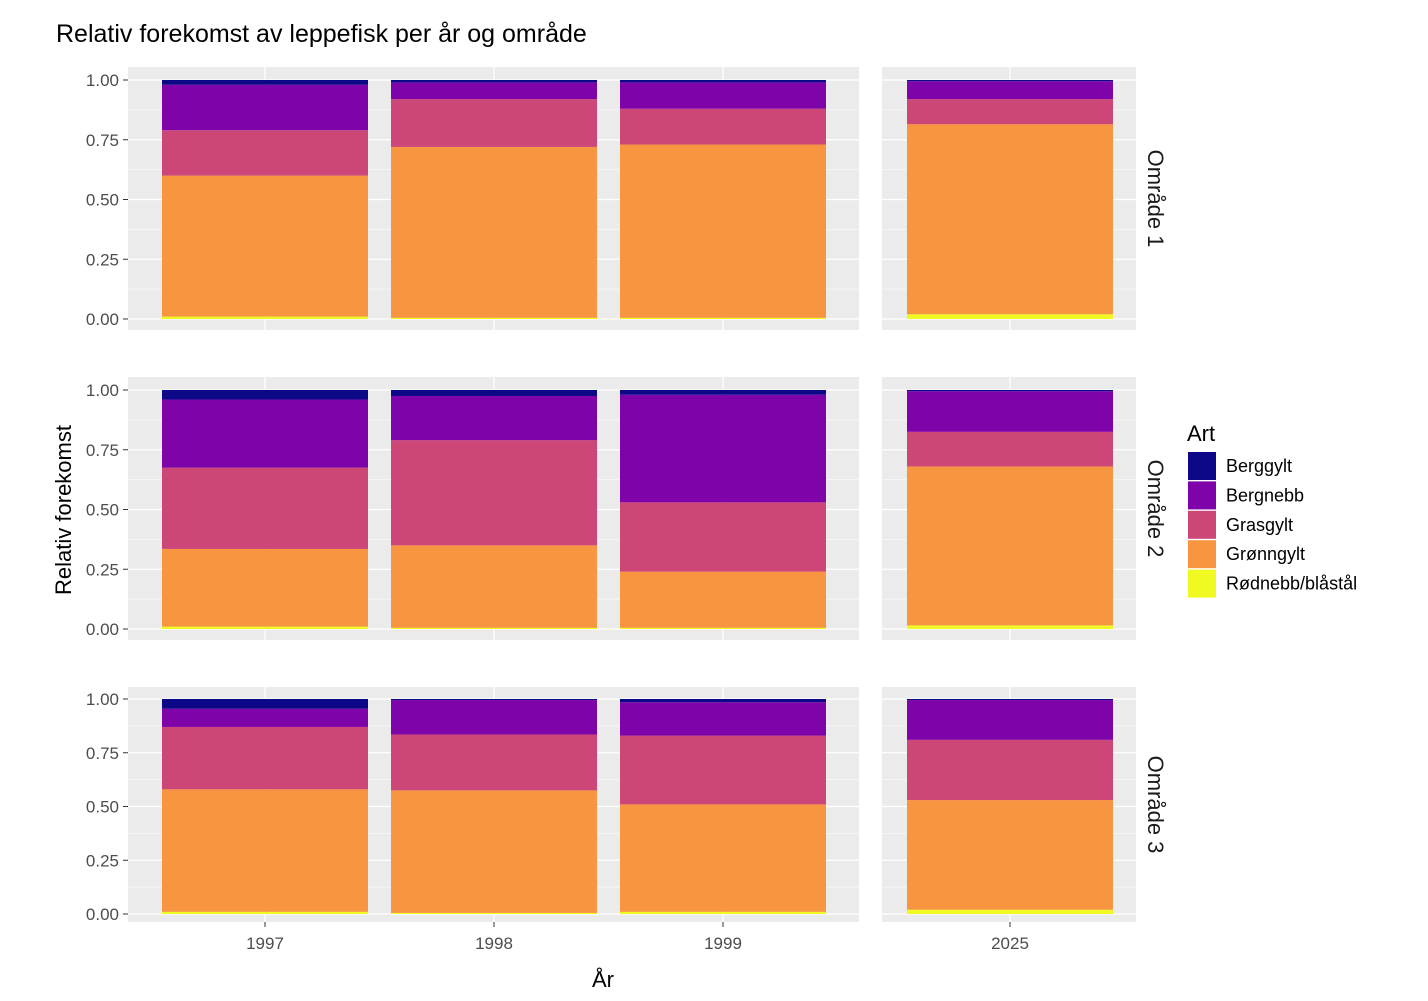  I want to click on facet-strip-label: Område 2, so click(1155, 509).